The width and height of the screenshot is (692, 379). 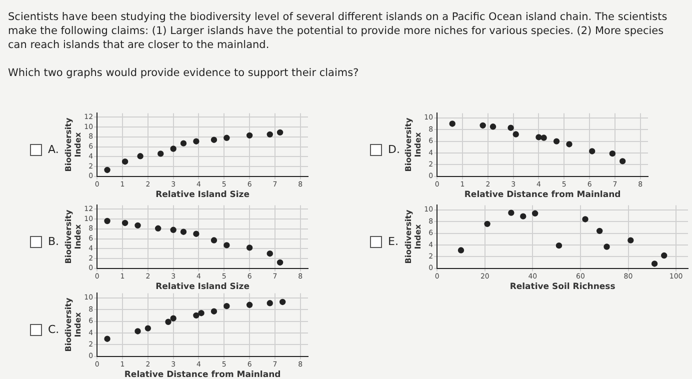 What do you see at coordinates (563, 287) in the screenshot?
I see `x-axis-title: Relative Soil Richness` at bounding box center [563, 287].